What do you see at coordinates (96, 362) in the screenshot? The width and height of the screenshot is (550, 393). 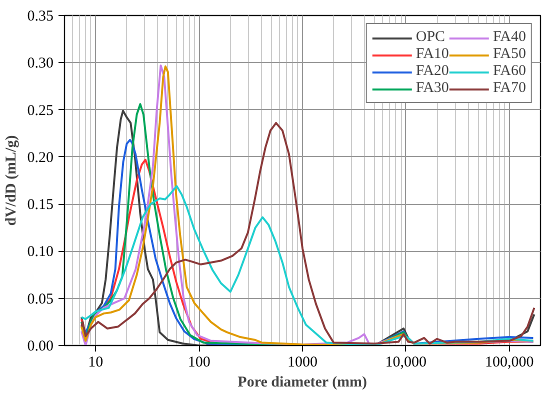 I see `x-tick-label: 10` at bounding box center [96, 362].